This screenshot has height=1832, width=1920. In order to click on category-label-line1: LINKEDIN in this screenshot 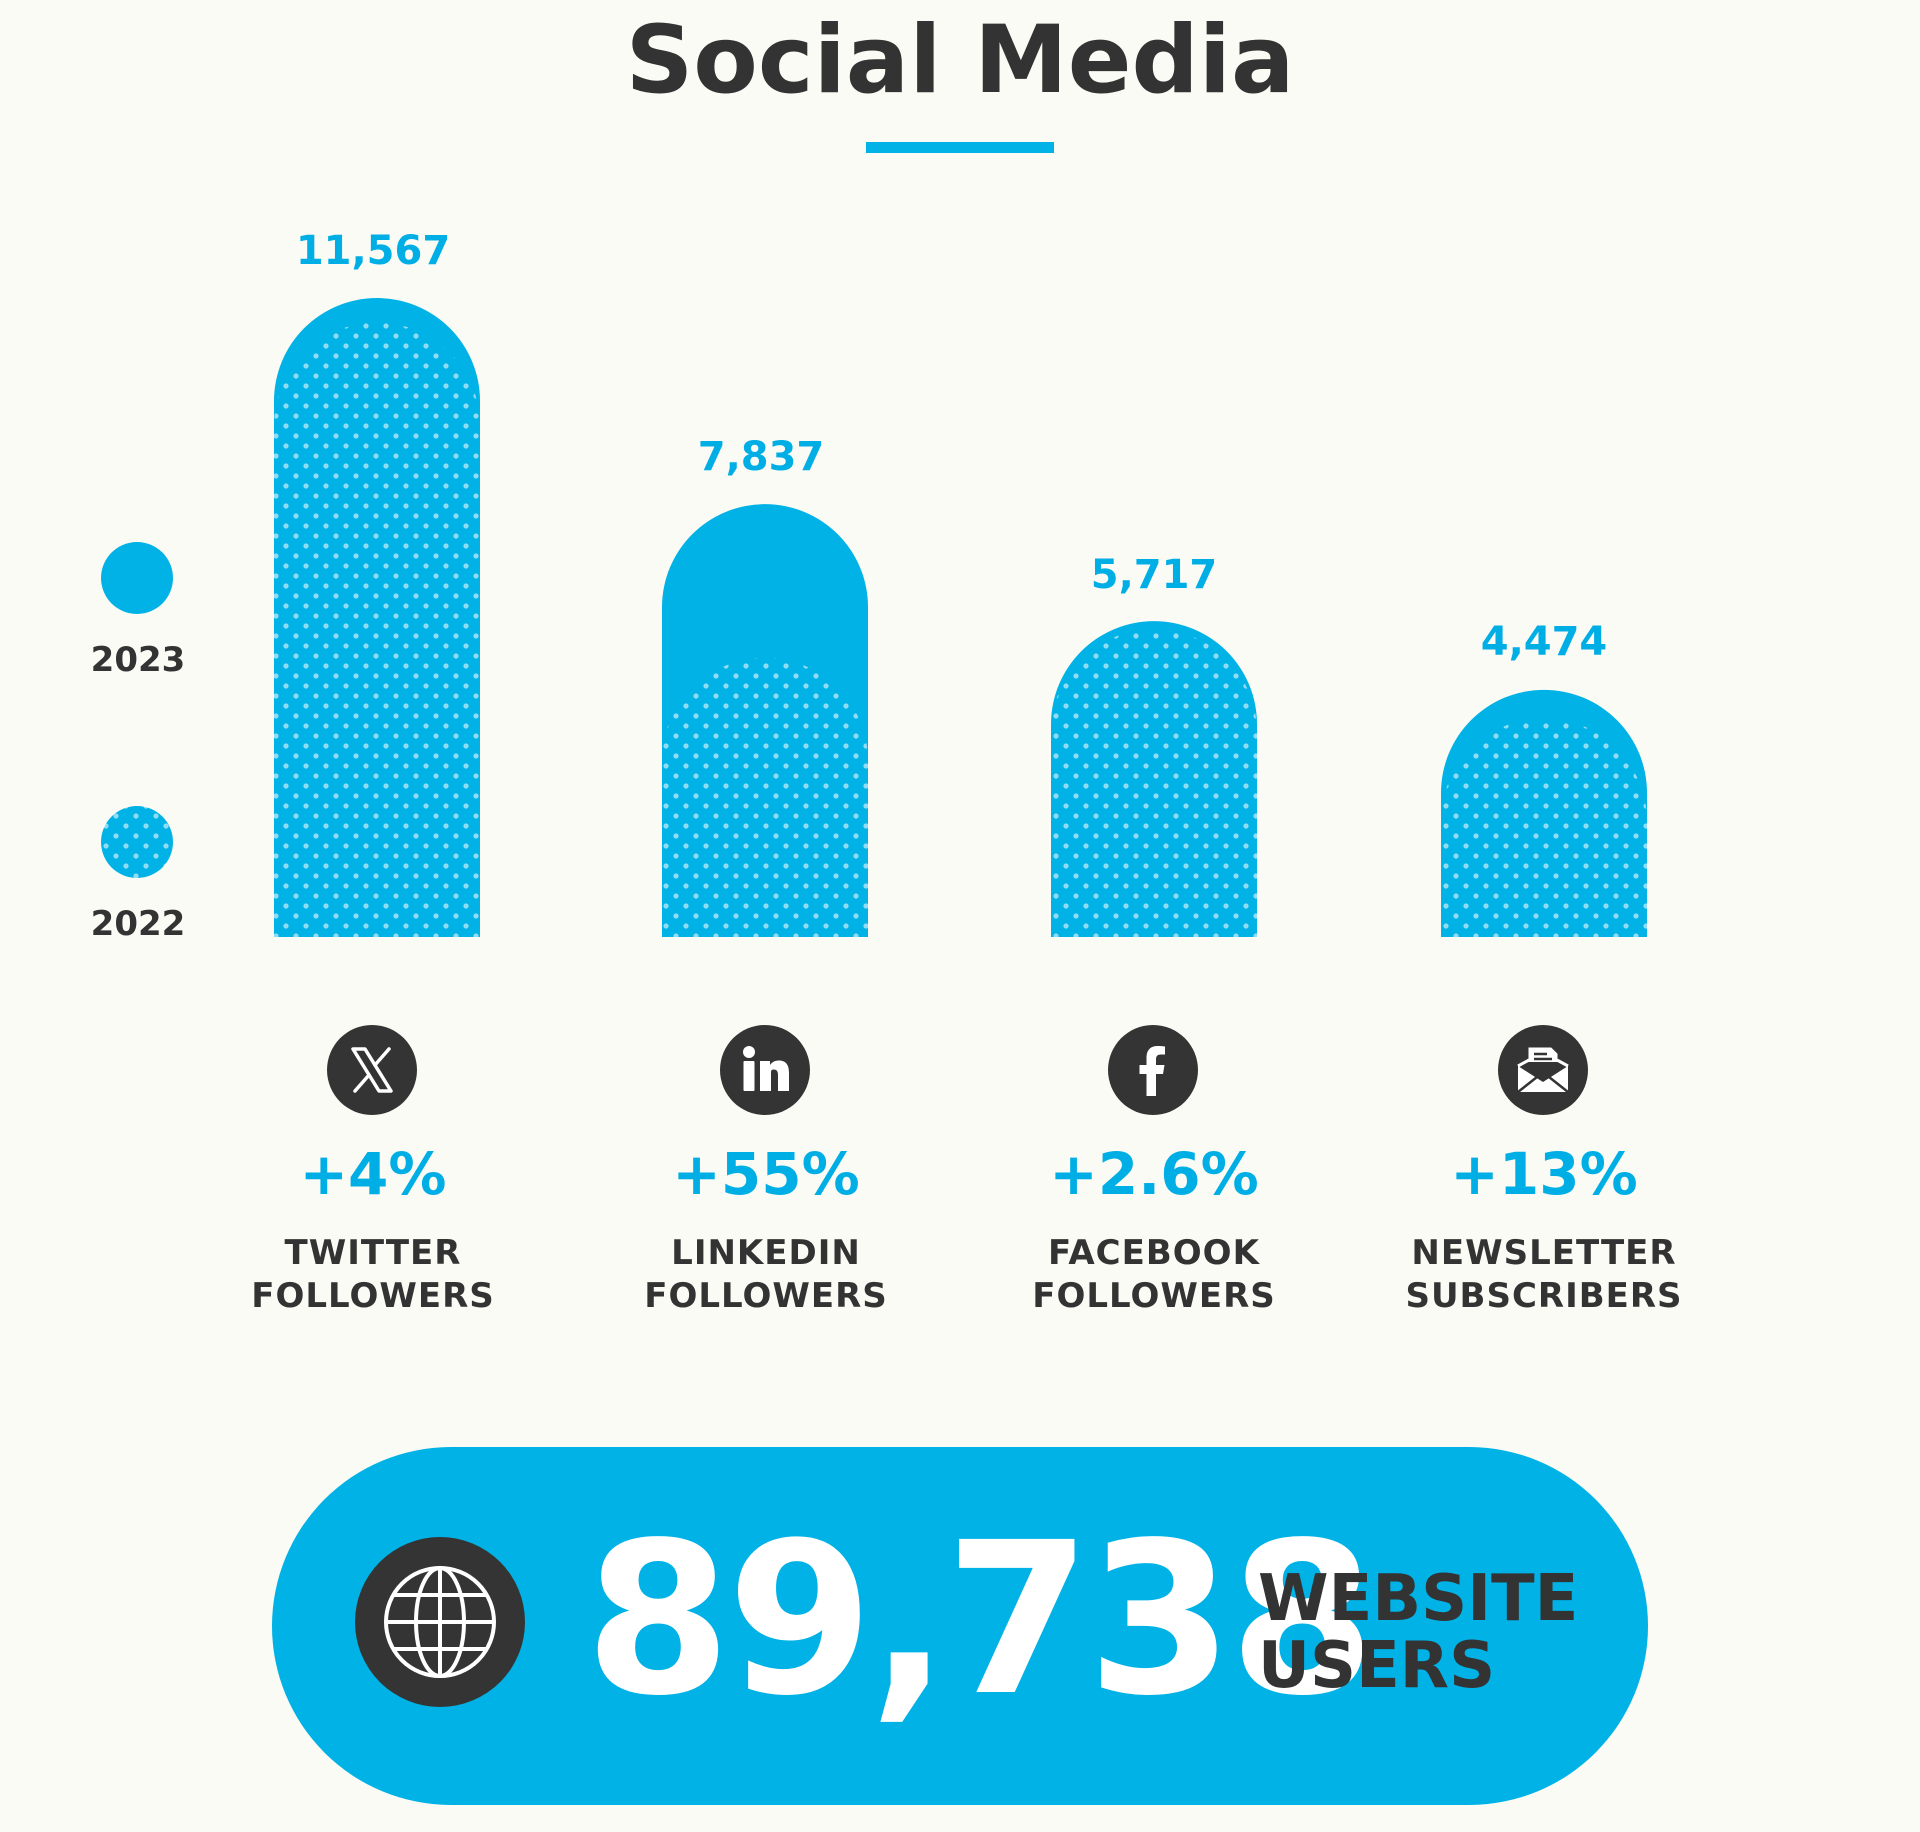, I will do `click(766, 1253)`.